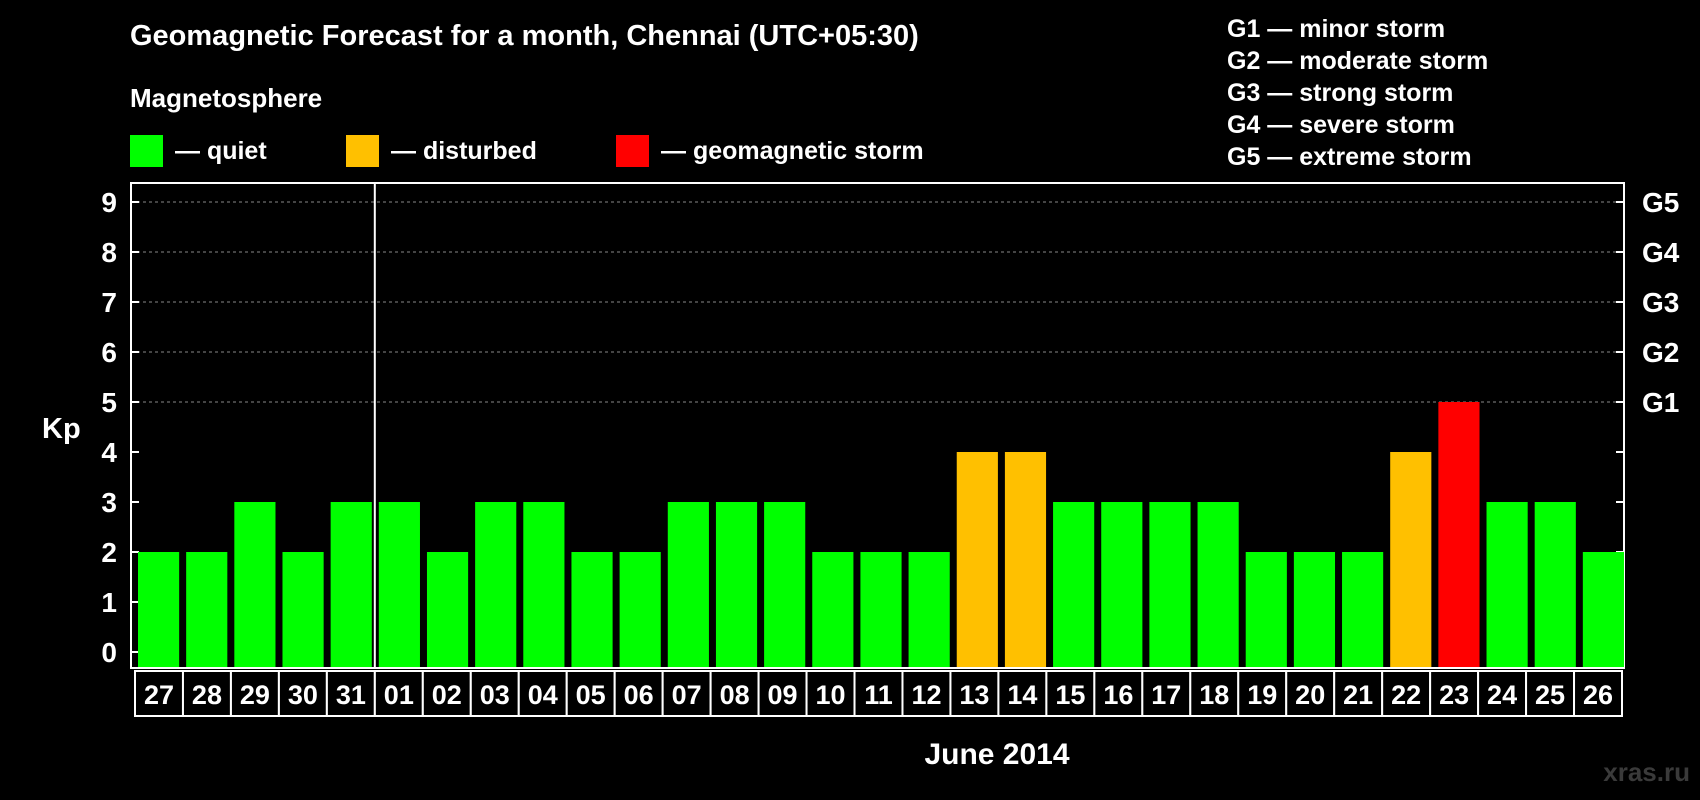  Describe the element at coordinates (926, 695) in the screenshot. I see `x-tick-label: 12` at that location.